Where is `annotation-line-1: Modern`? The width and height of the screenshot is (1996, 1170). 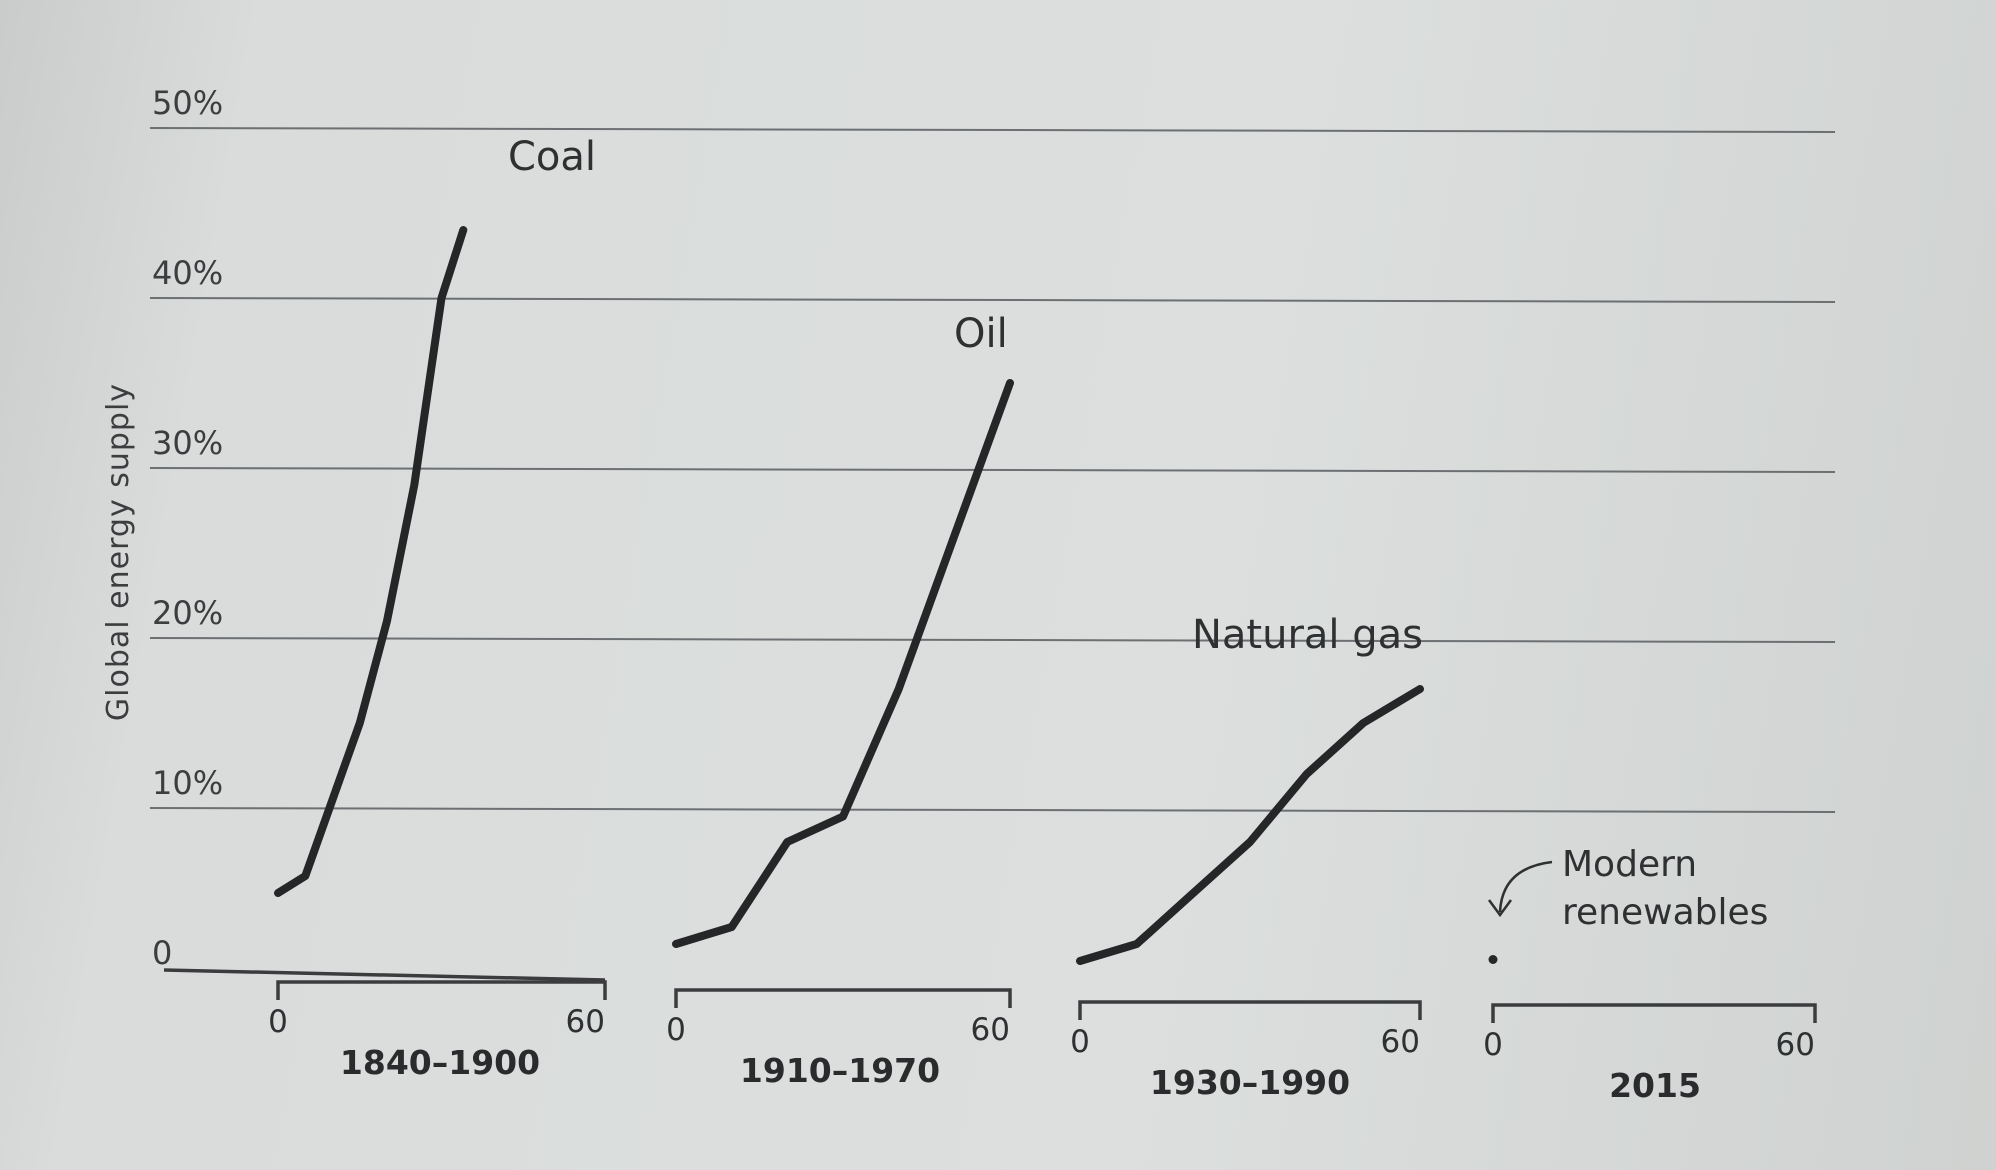
annotation-line-1: Modern is located at coordinates (1629, 864).